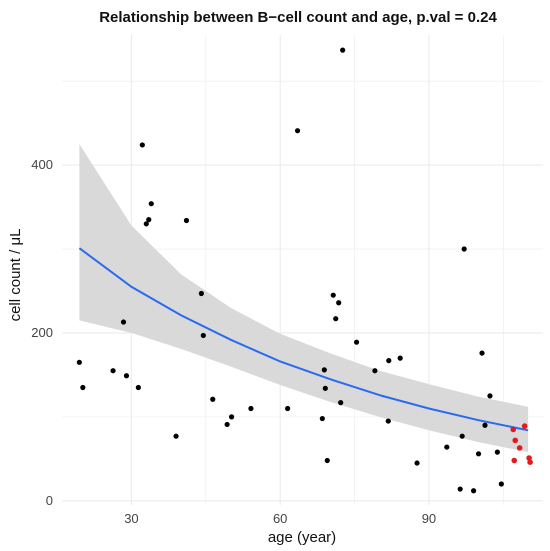  I want to click on y-axis-ticks: 0 200 400, so click(42, 332).